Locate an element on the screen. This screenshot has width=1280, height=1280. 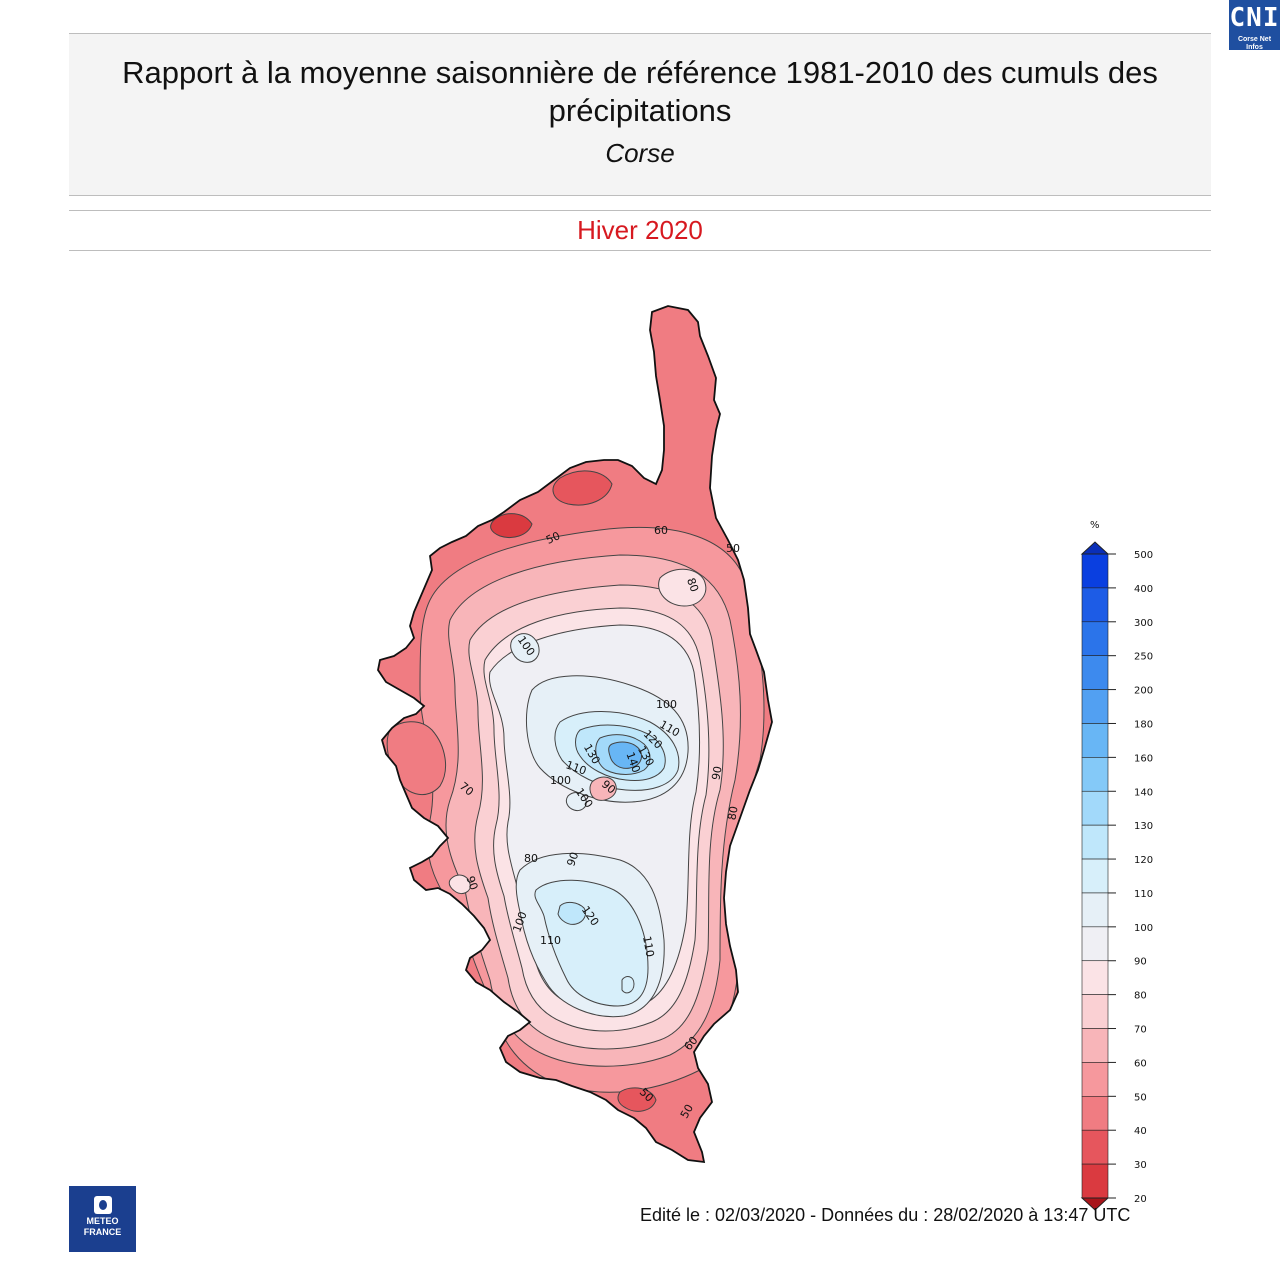
cni-logo: CNI Corse Net Infos is located at coordinates (1254, 25).